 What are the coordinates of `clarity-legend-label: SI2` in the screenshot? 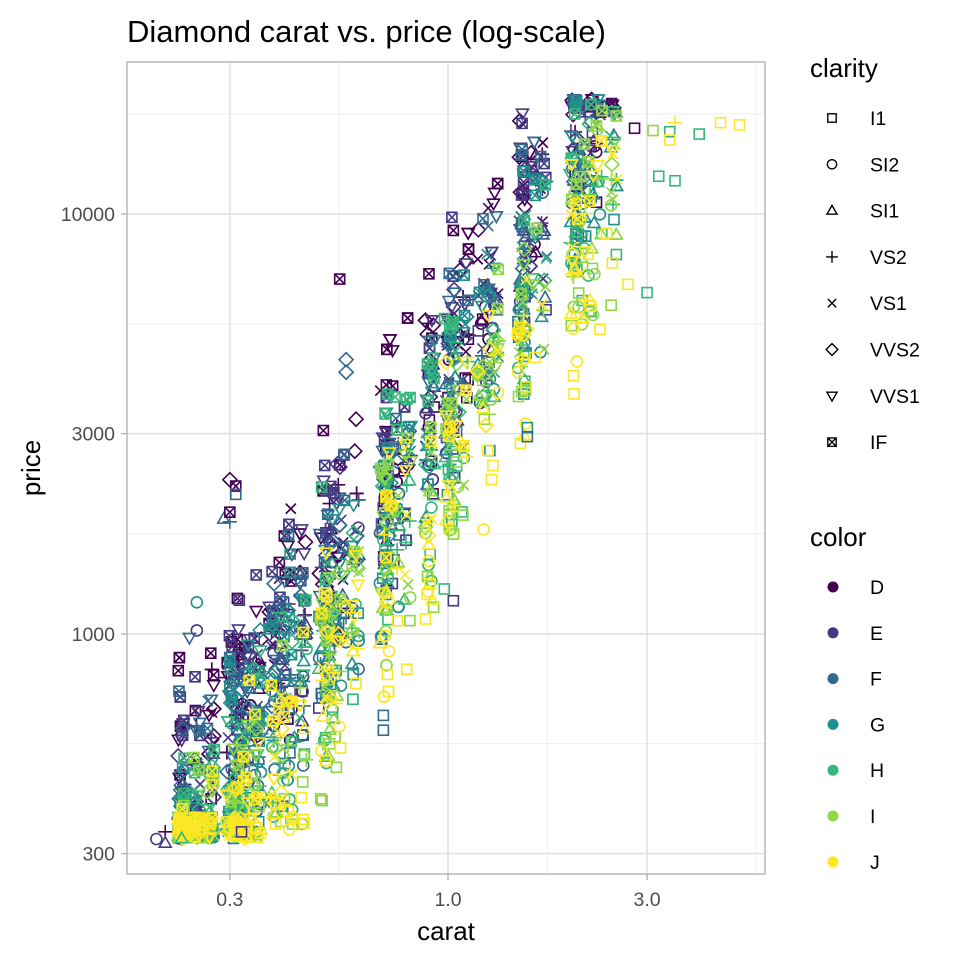 It's located at (884, 165).